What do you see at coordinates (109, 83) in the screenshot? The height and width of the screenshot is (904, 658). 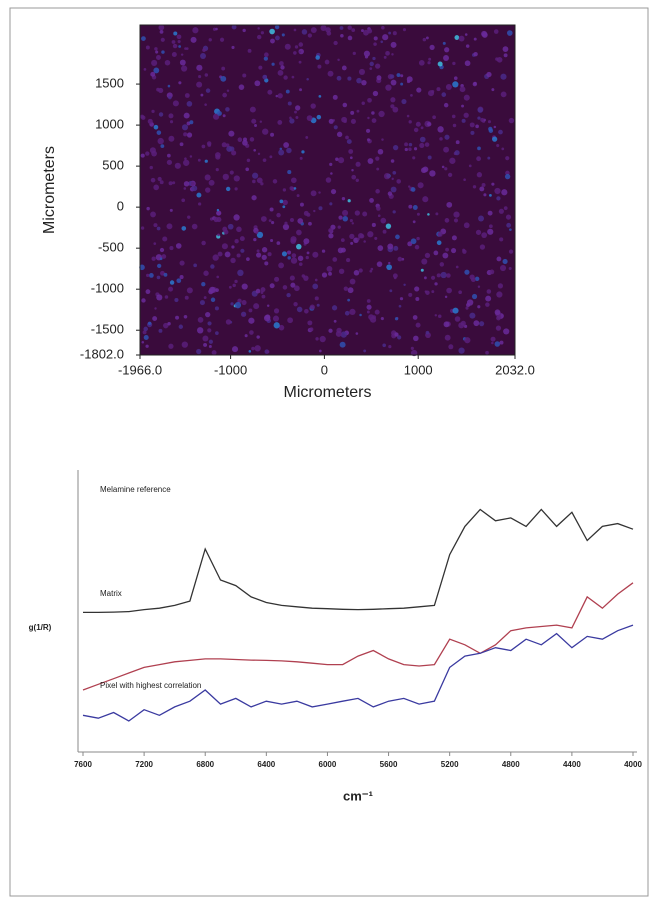 I see `y-tick-label: 1500` at bounding box center [109, 83].